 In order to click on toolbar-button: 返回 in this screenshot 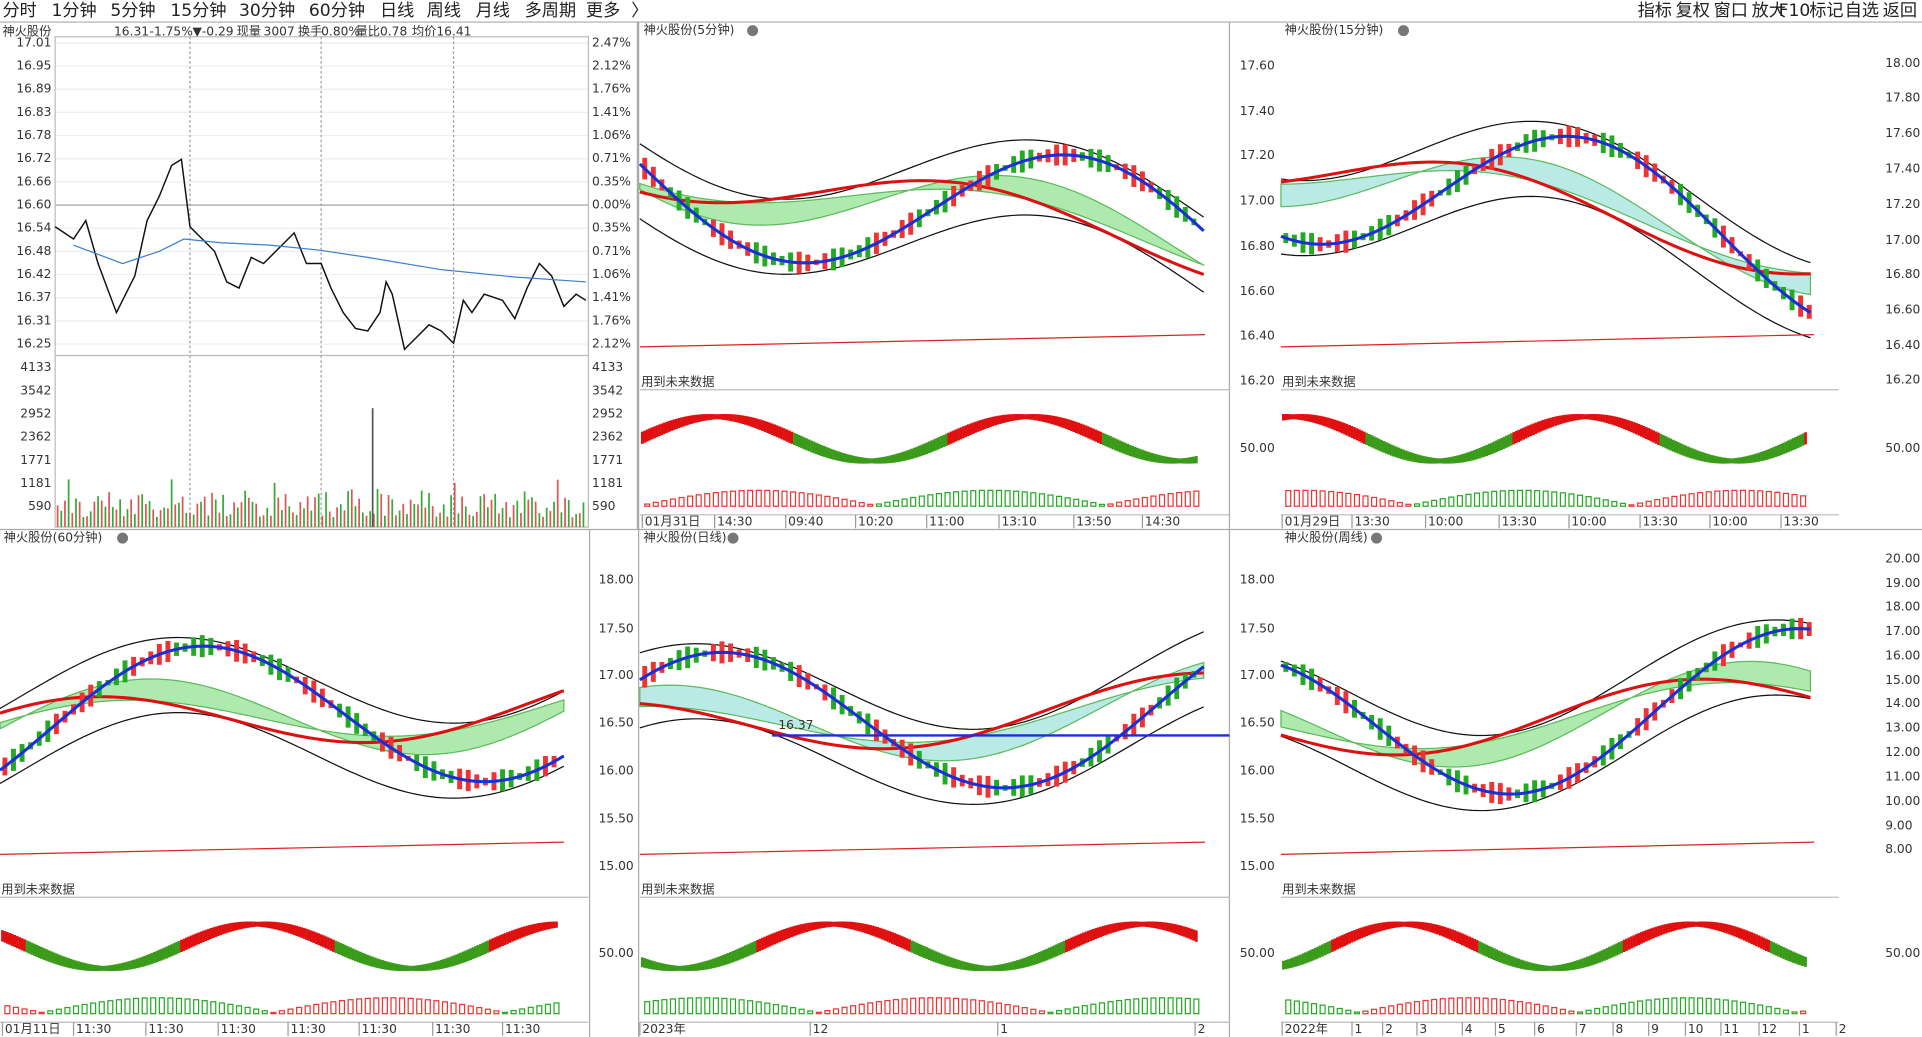, I will do `click(1900, 11)`.